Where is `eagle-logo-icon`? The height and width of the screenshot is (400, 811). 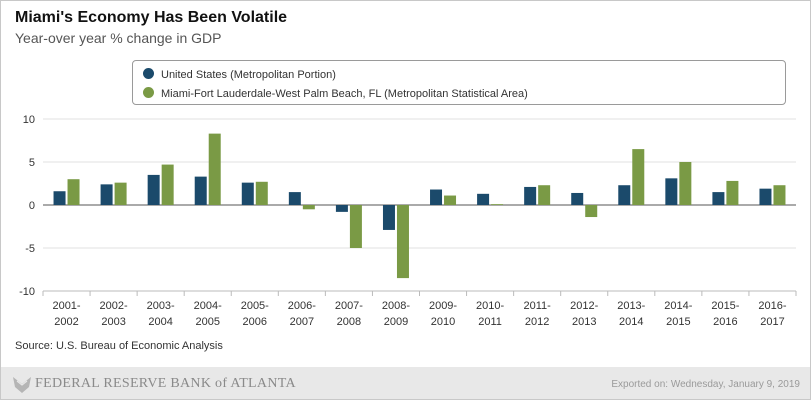
eagle-logo-icon is located at coordinates (22, 385).